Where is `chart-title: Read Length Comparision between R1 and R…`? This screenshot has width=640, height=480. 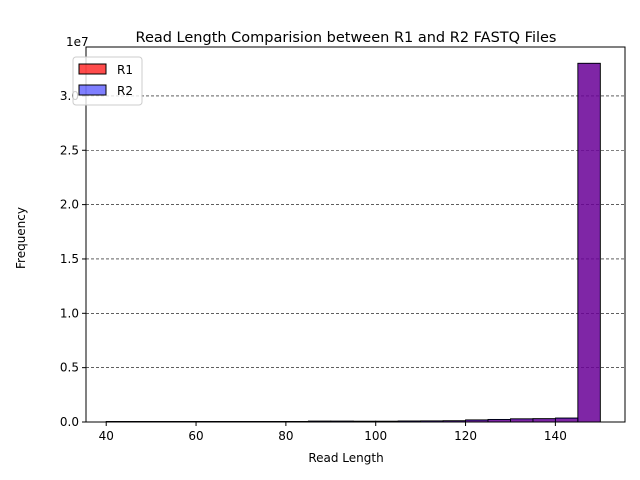 chart-title: Read Length Comparision between R1 and R… is located at coordinates (346, 38).